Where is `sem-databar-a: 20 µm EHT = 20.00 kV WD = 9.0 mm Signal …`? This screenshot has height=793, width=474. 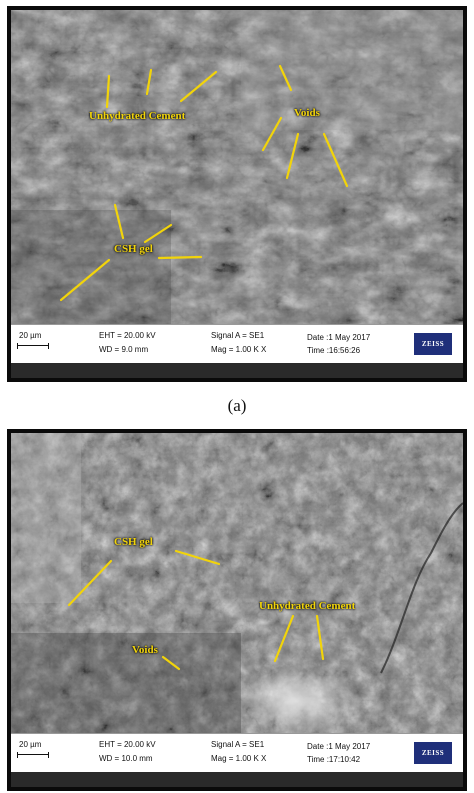 sem-databar-a: 20 µm EHT = 20.00 kV WD = 9.0 mm Signal … is located at coordinates (237, 343).